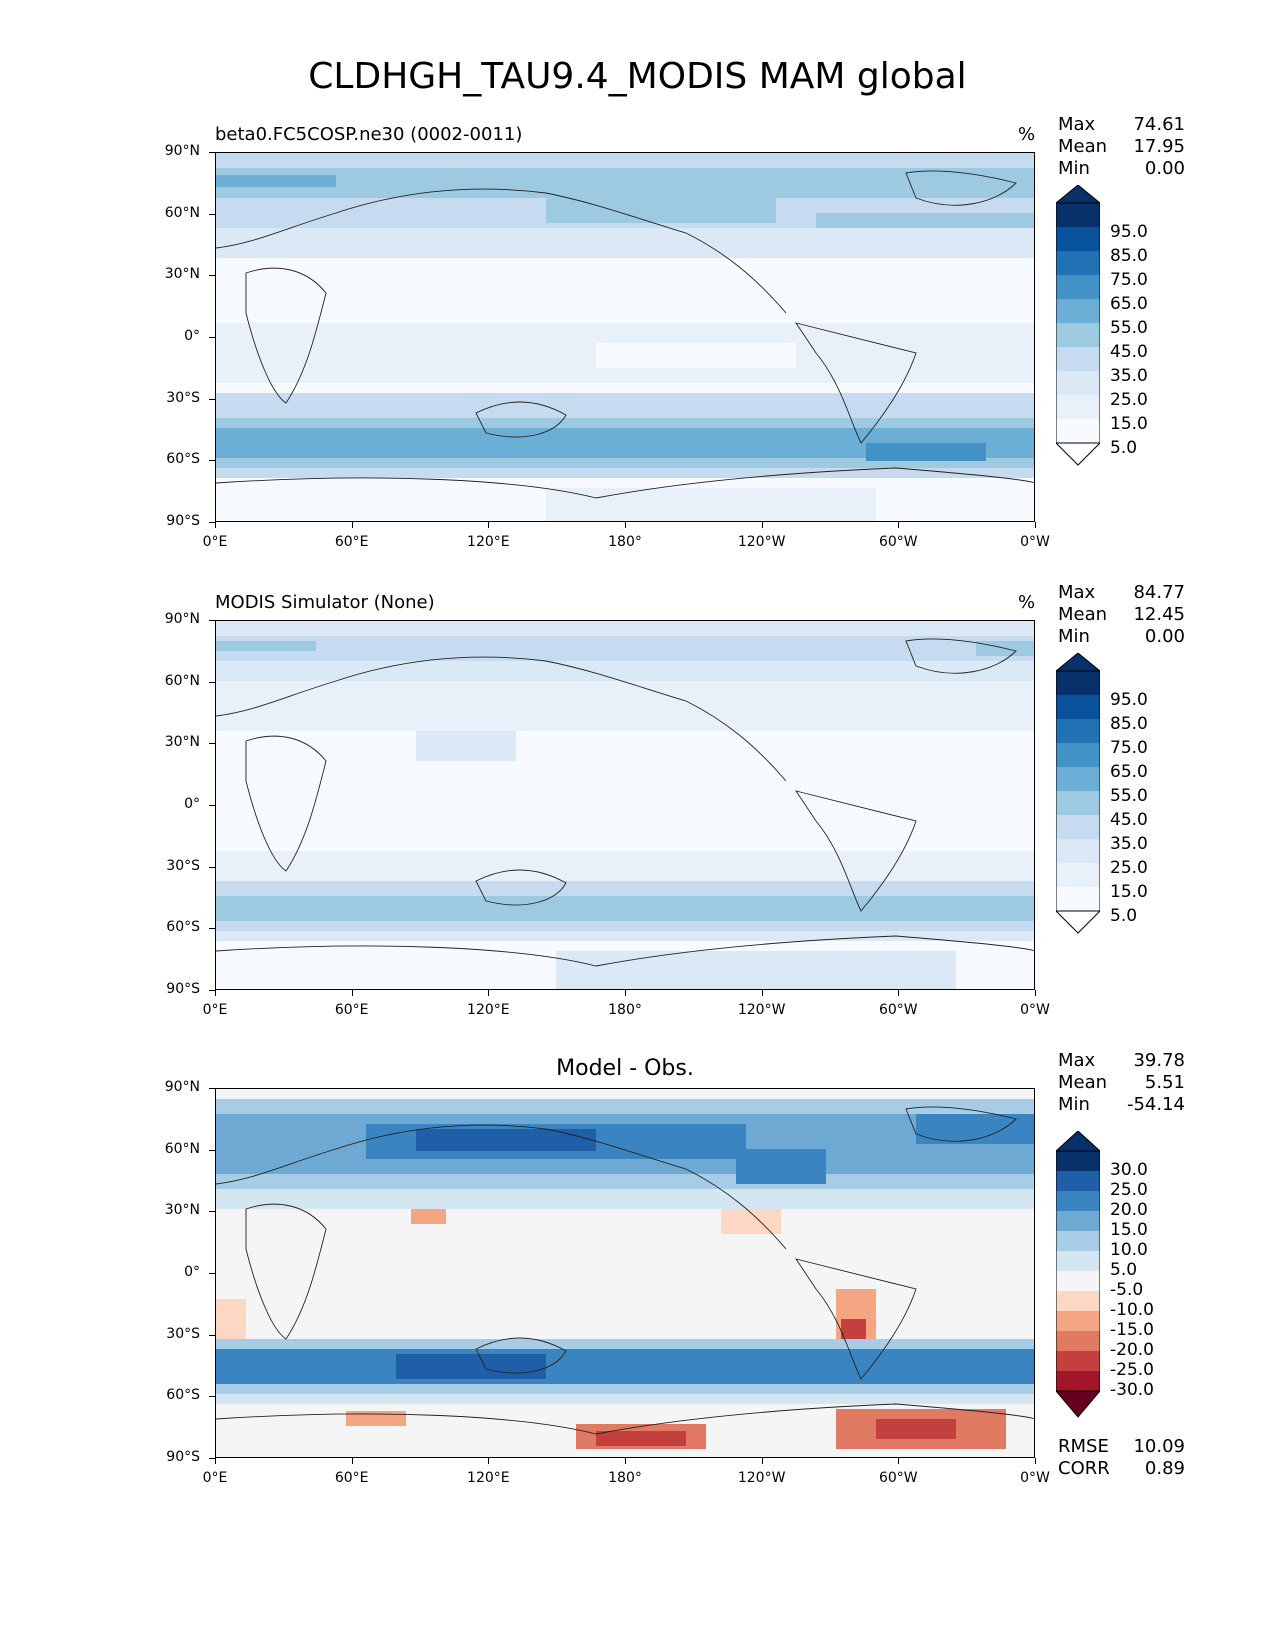 This screenshot has height=1650, width=1275. Describe the element at coordinates (1132, 1370) in the screenshot. I see `colorbar-label: -25.0` at that location.